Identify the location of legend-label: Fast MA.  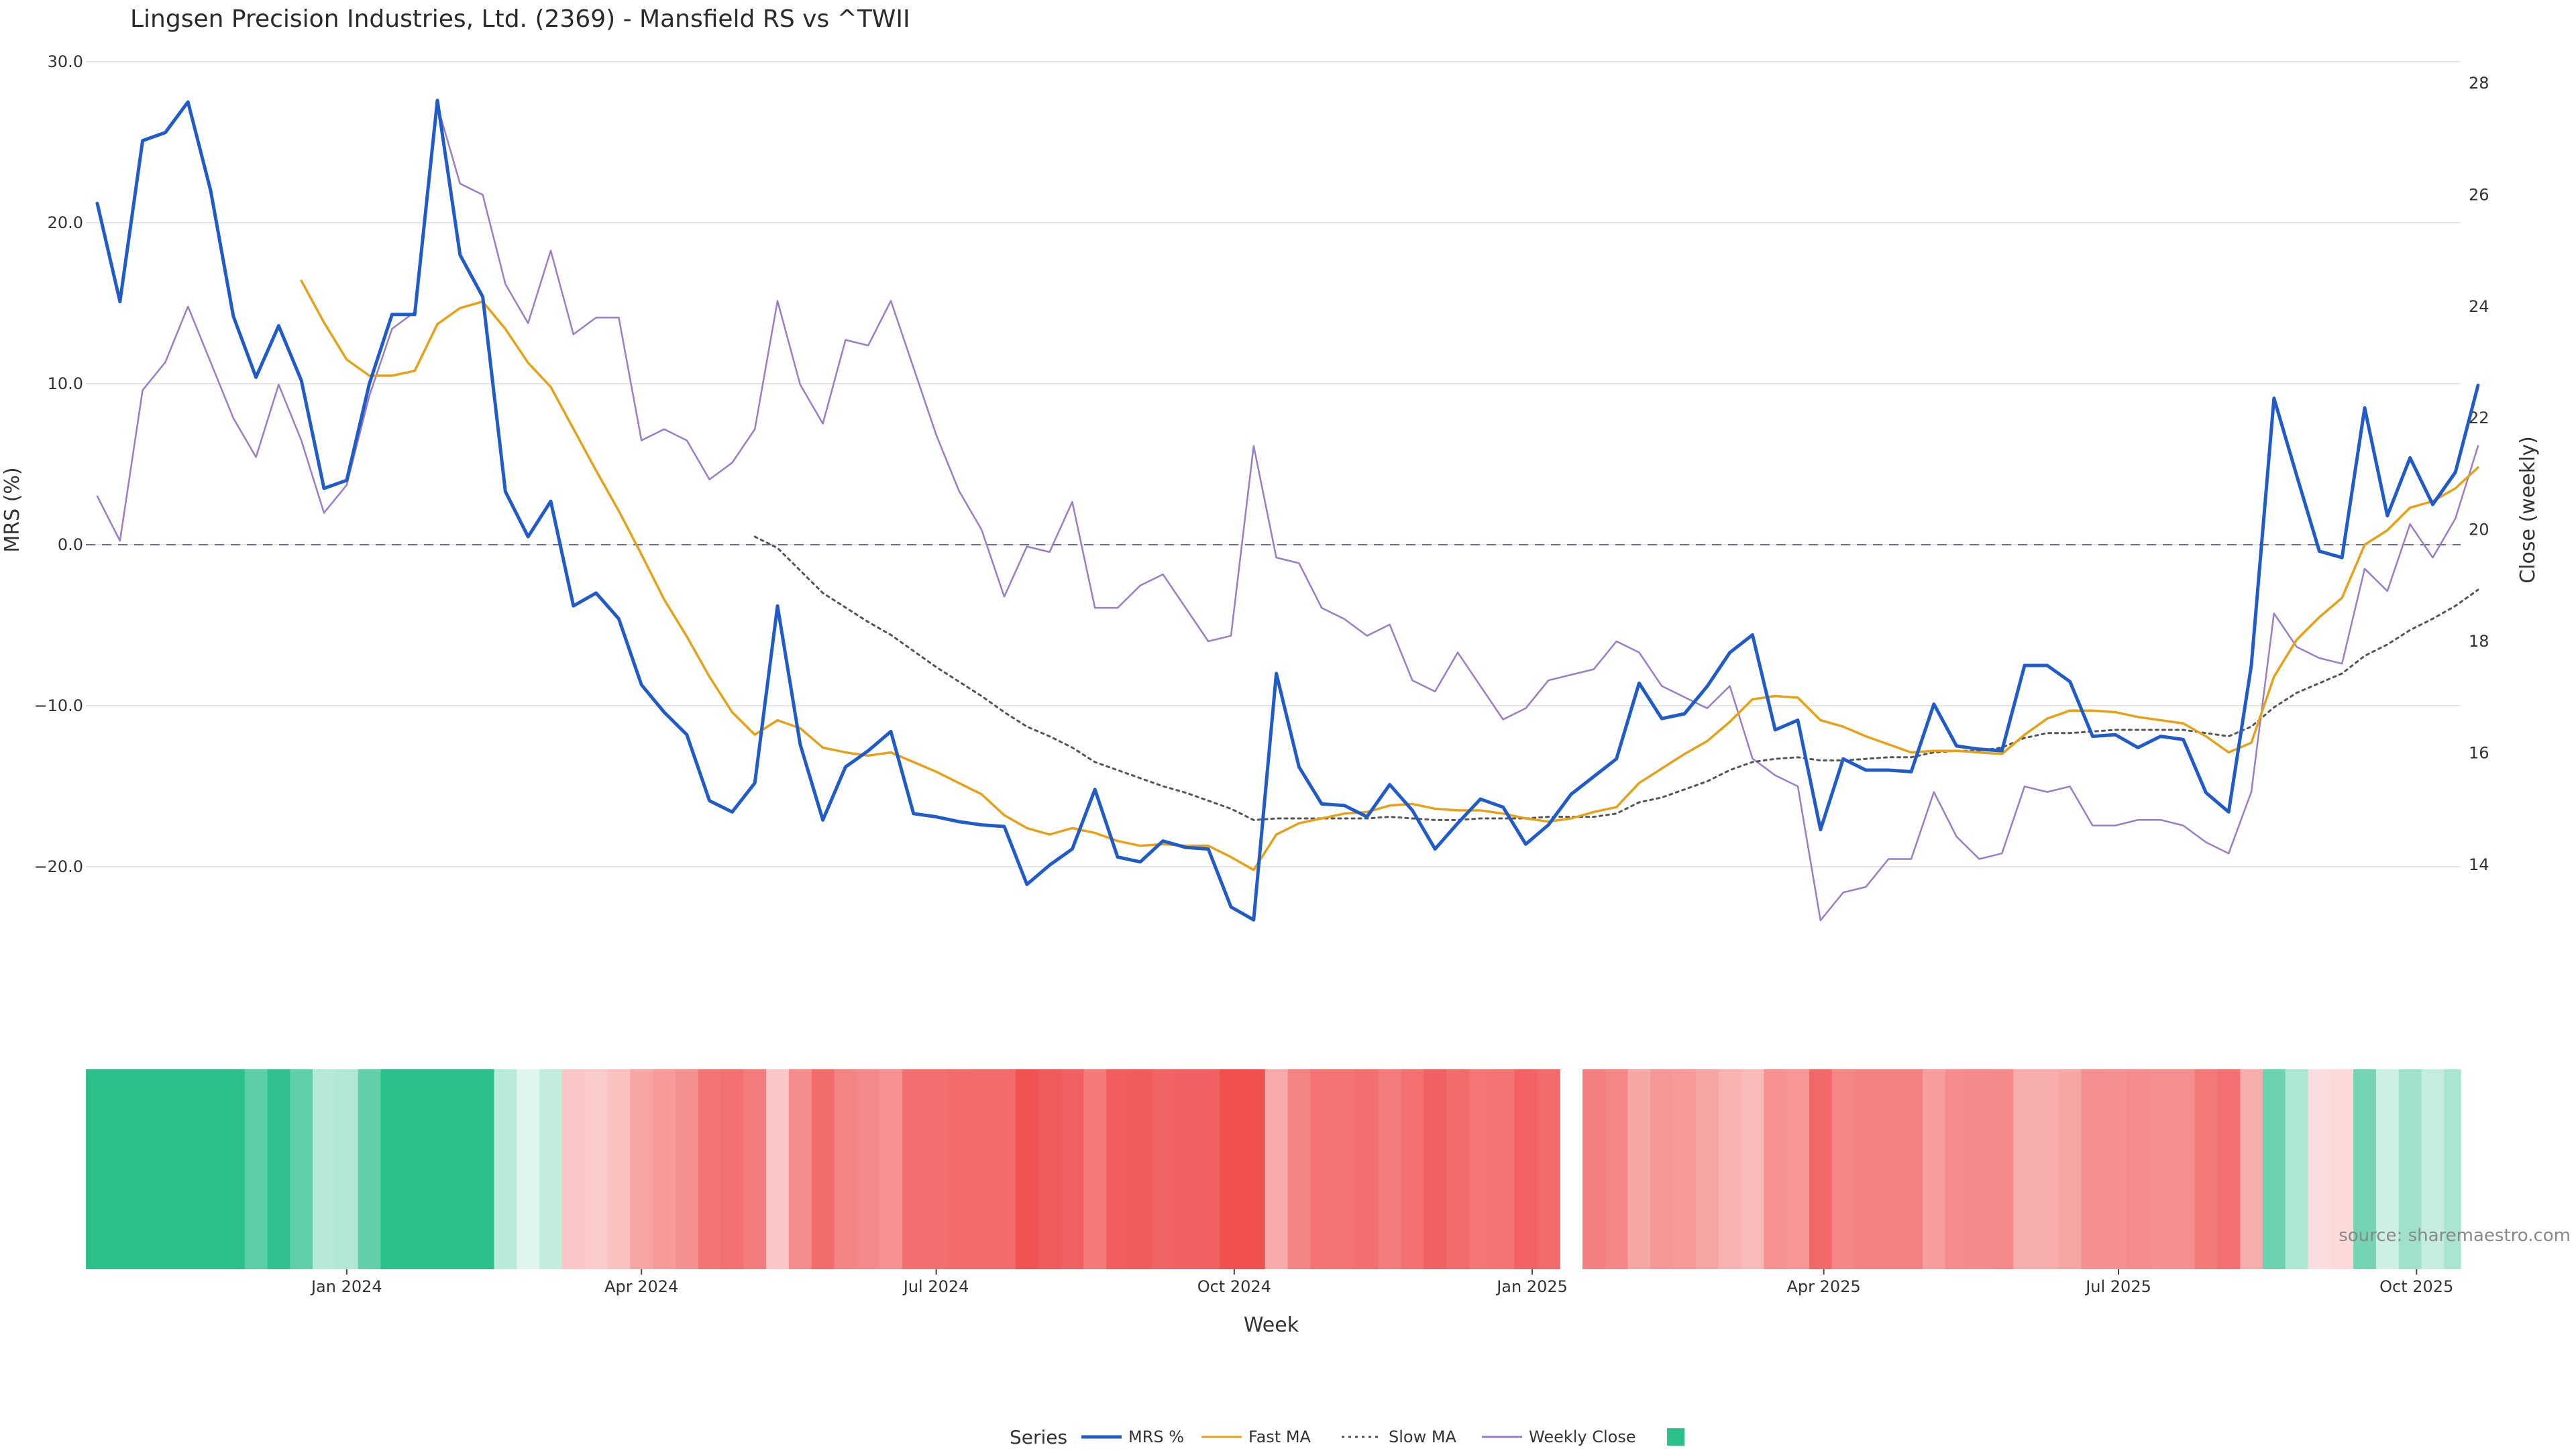
(1279, 1437).